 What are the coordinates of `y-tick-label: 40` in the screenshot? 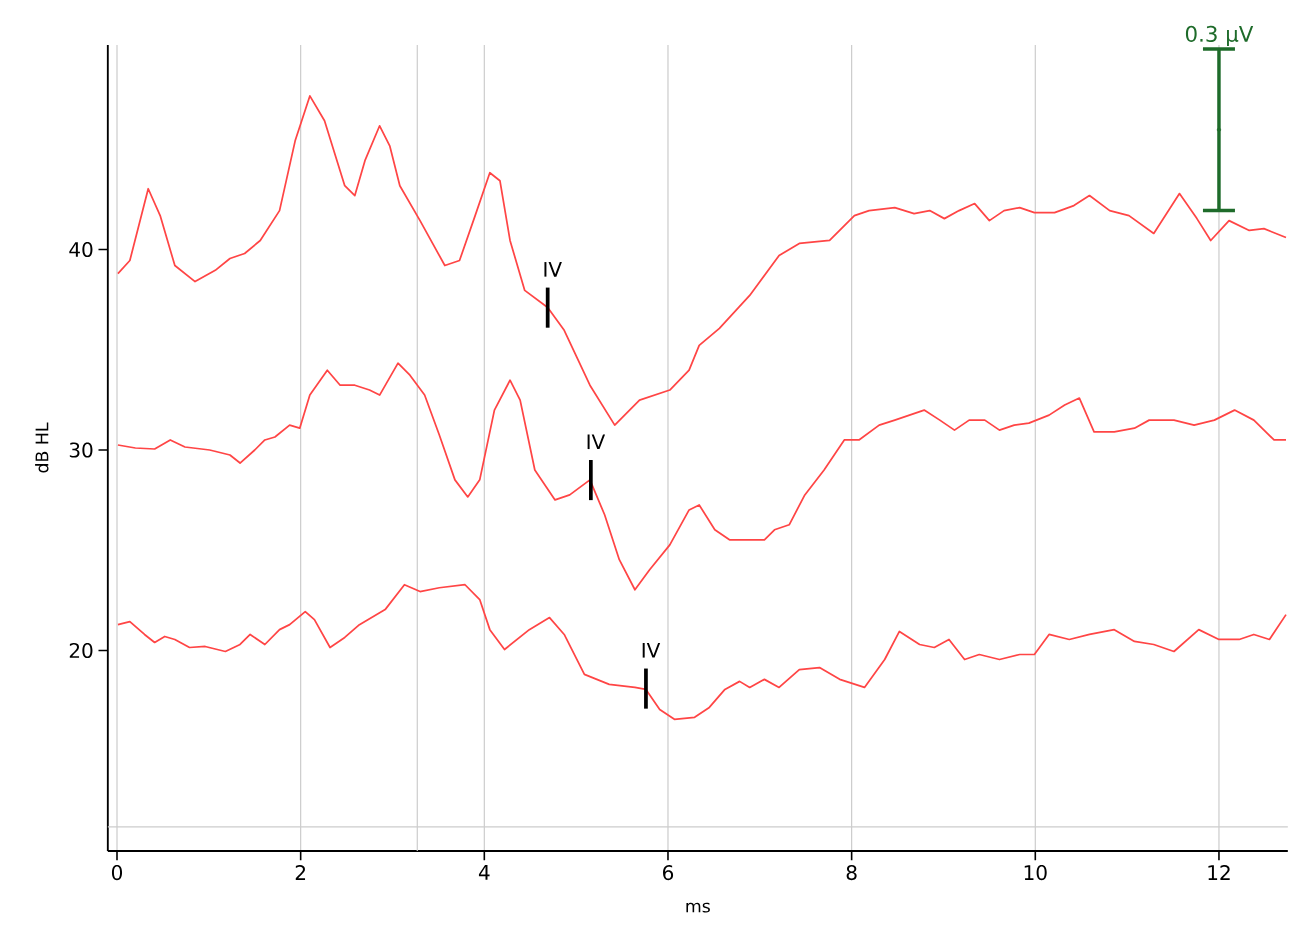 It's located at (81, 249).